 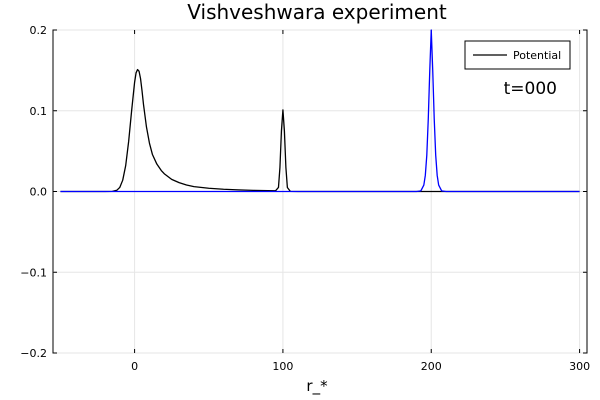 What do you see at coordinates (39, 111) in the screenshot?
I see `y-tick-label: 0.1` at bounding box center [39, 111].